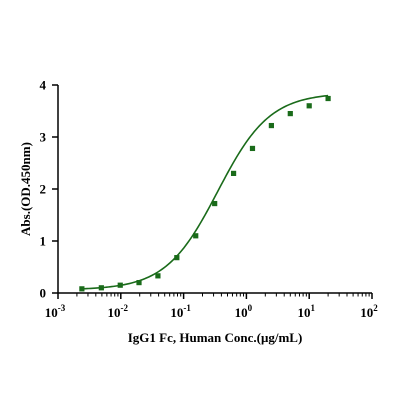 The image size is (416, 416). What do you see at coordinates (43, 189) in the screenshot?
I see `y-tick-label: 2` at bounding box center [43, 189].